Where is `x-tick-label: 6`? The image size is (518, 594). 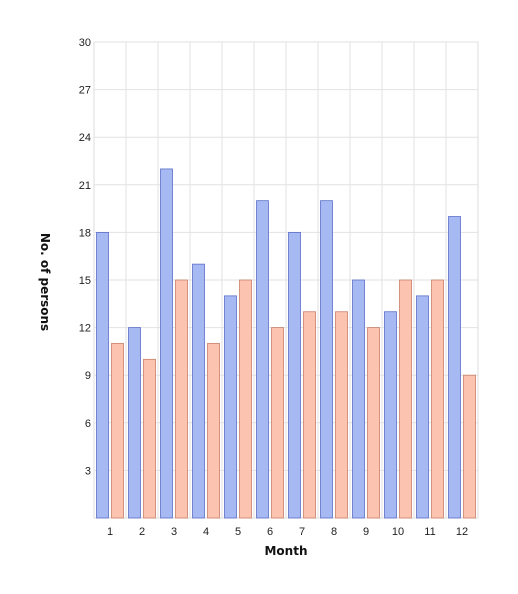 x-tick-label: 6 is located at coordinates (270, 532).